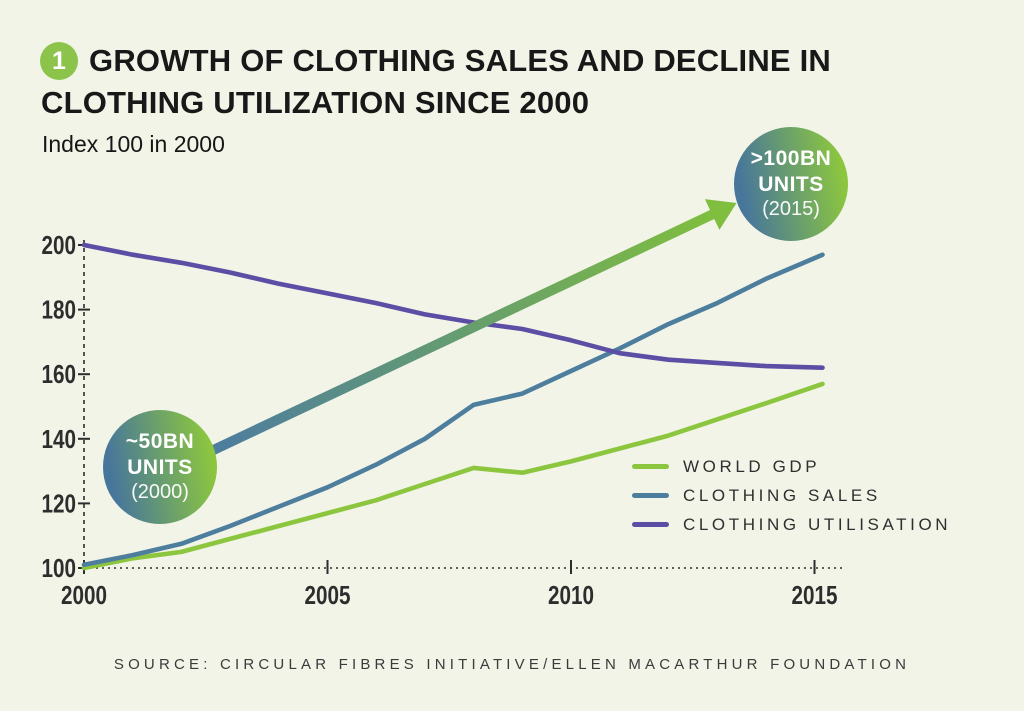 The image size is (1024, 711). I want to click on y-tick-label: 140, so click(59, 439).